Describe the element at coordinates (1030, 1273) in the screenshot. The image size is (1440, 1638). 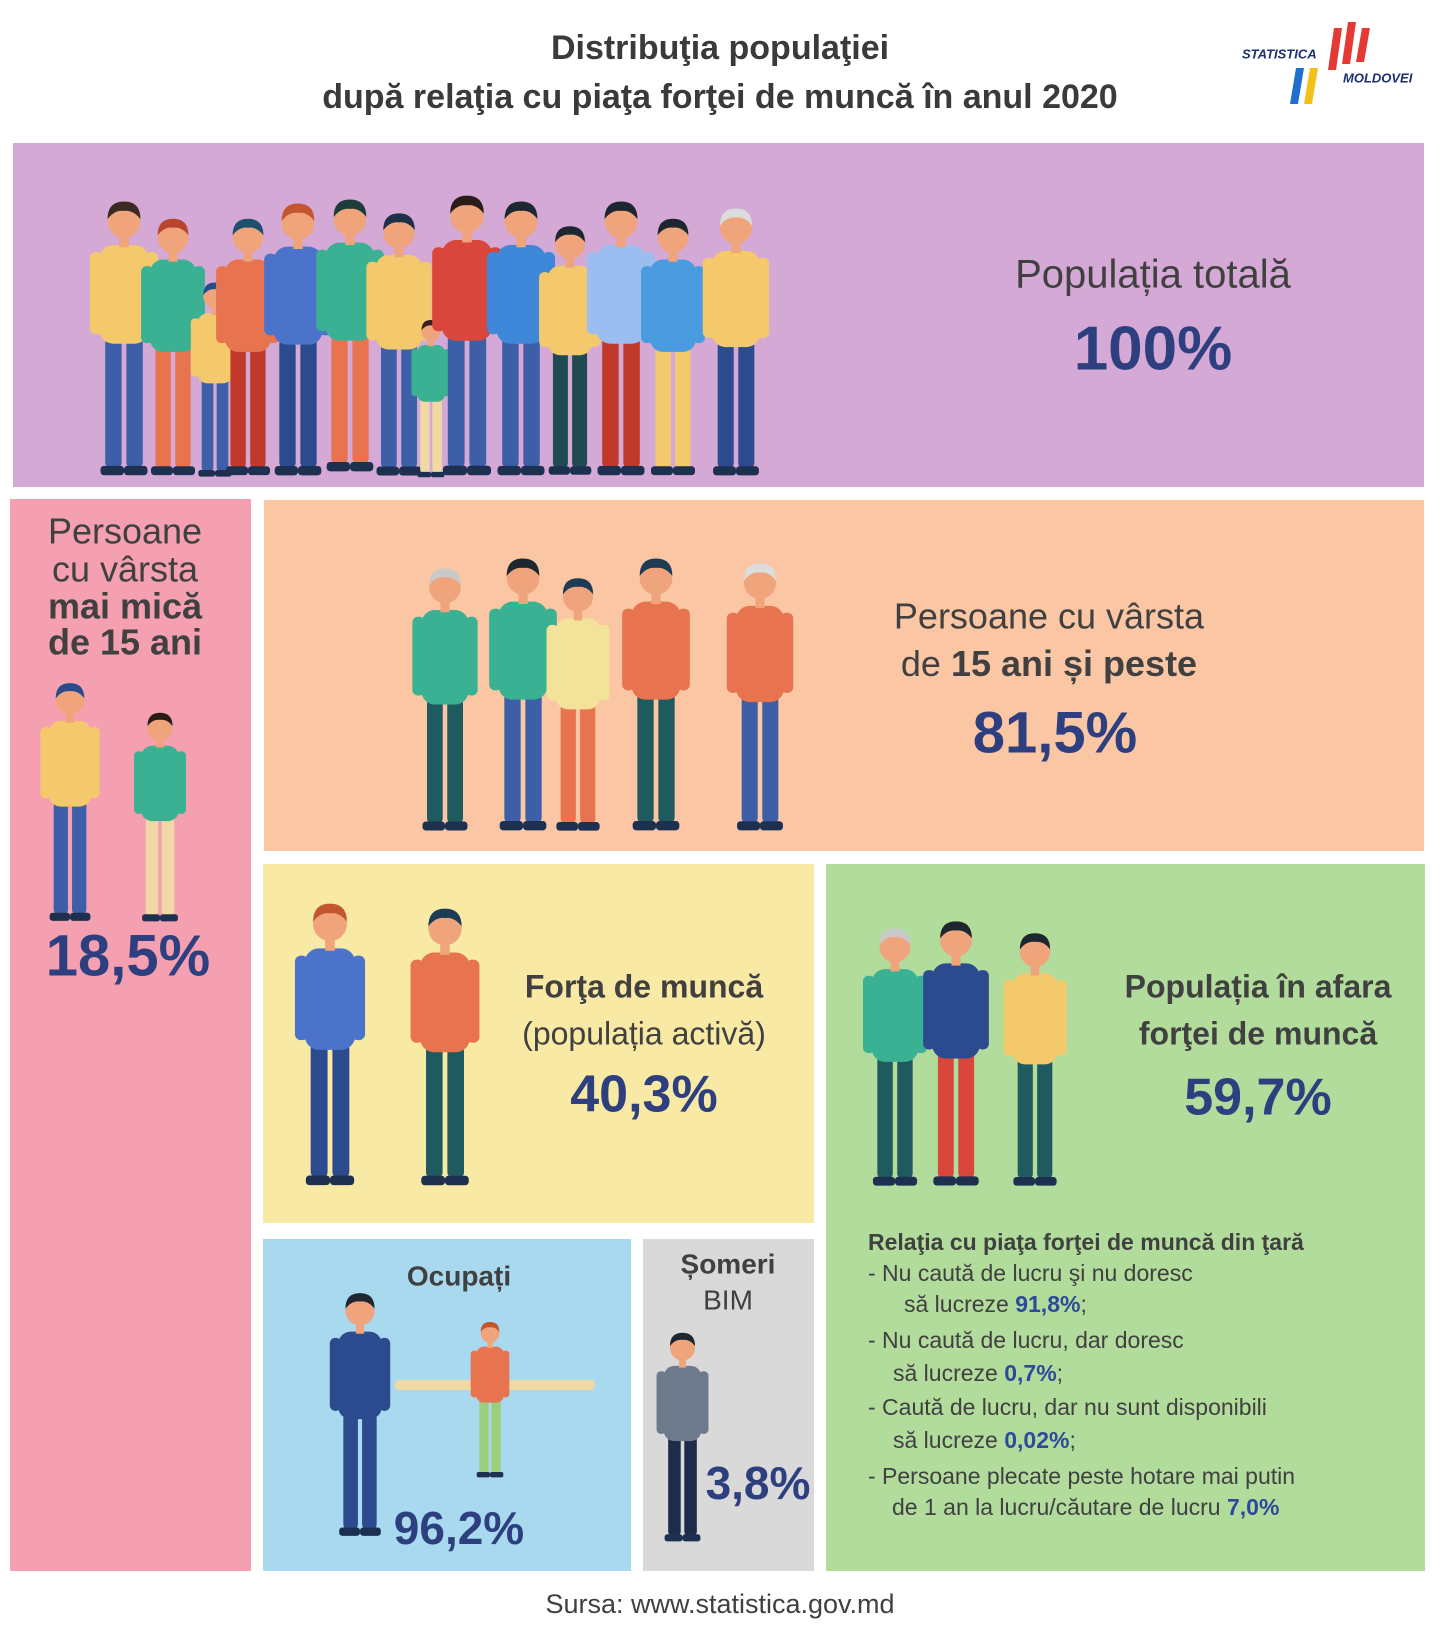
I see `list-line: - Nu caută de lucru şi nu doresc` at that location.